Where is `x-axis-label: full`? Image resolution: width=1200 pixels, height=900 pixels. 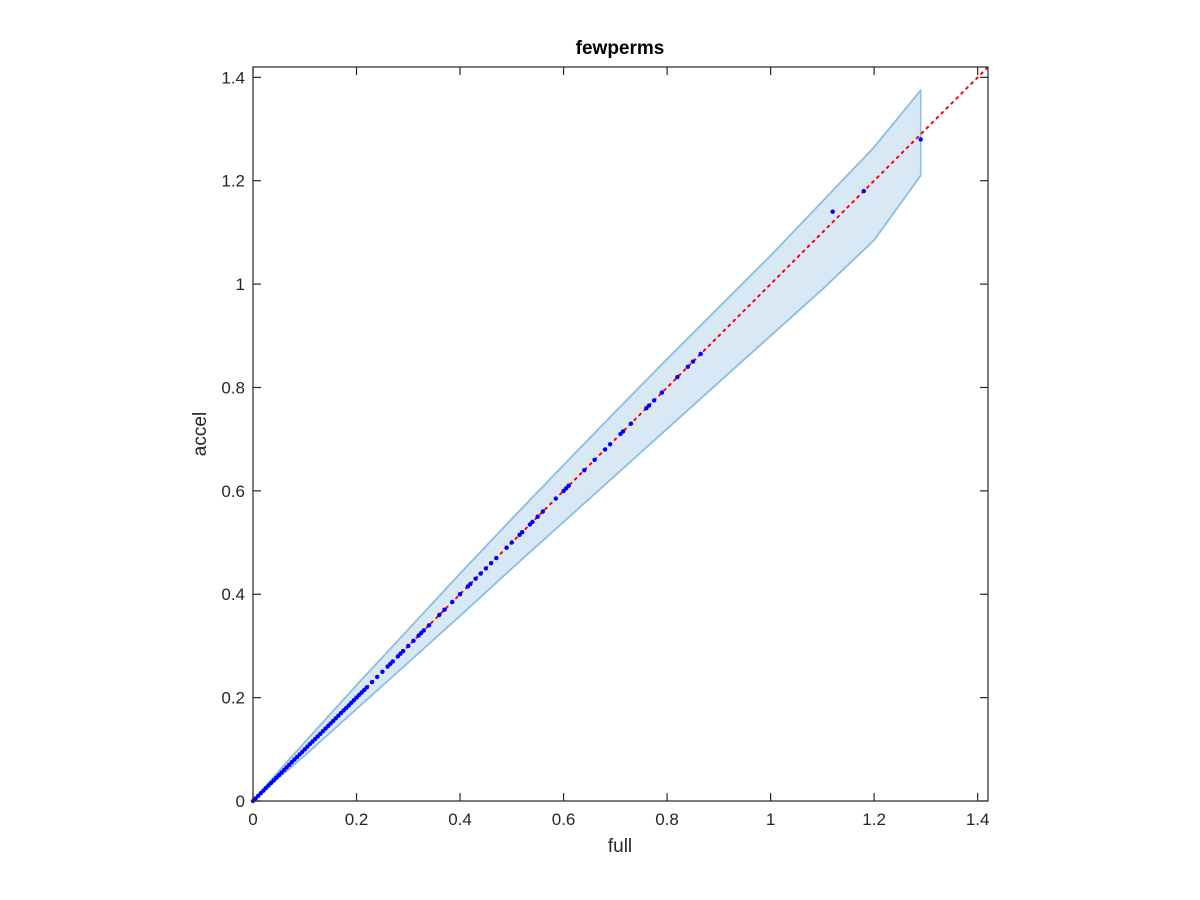 x-axis-label: full is located at coordinates (620, 846).